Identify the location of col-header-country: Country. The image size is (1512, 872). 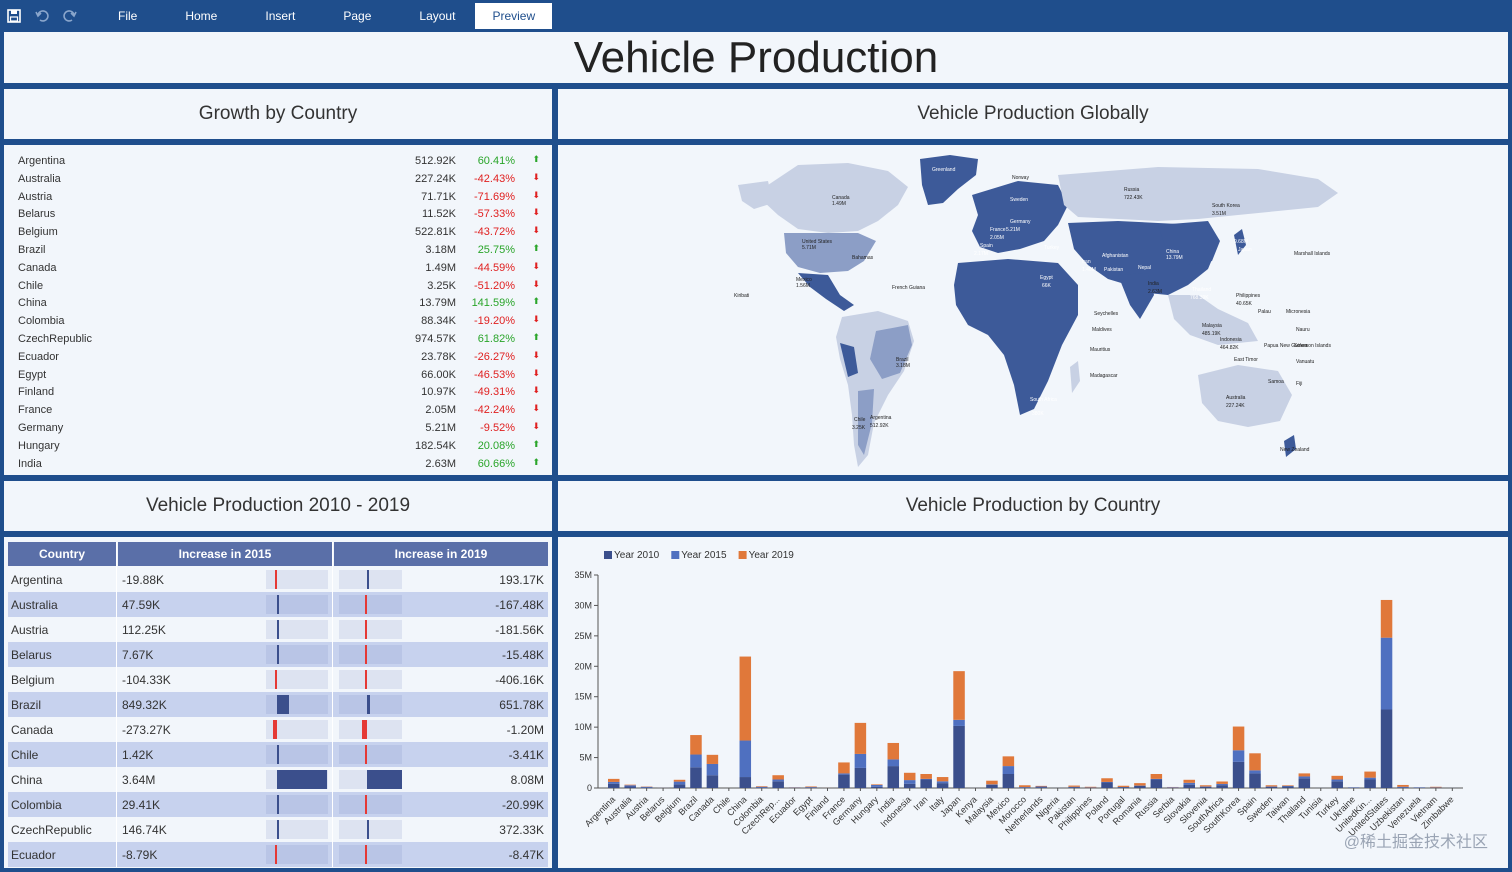
(62, 554).